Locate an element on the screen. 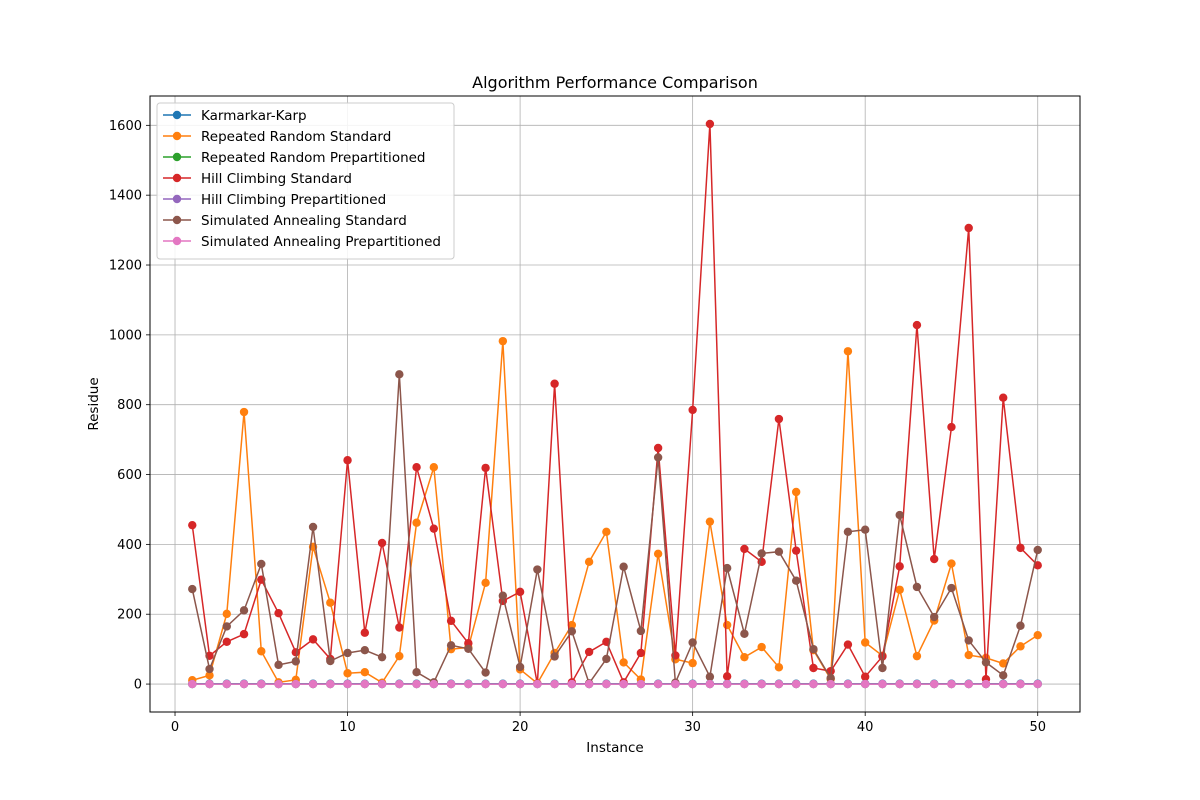  x-tick-label: 30 is located at coordinates (692, 727).